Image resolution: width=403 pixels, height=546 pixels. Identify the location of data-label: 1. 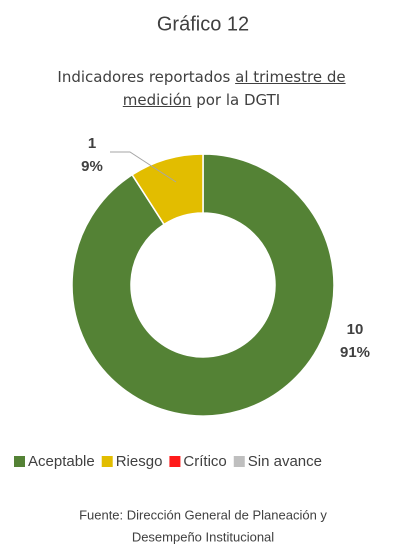
(92, 143).